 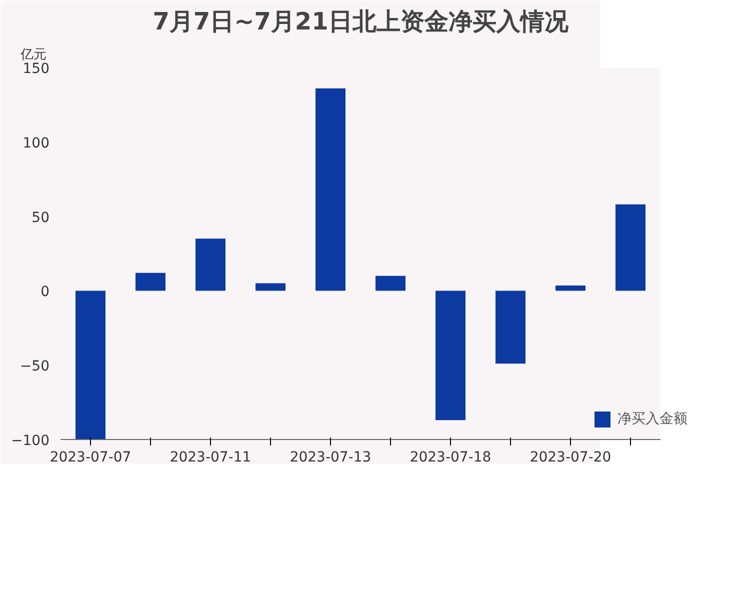 What do you see at coordinates (33, 55) in the screenshot?
I see `y-axis-title: 亿元` at bounding box center [33, 55].